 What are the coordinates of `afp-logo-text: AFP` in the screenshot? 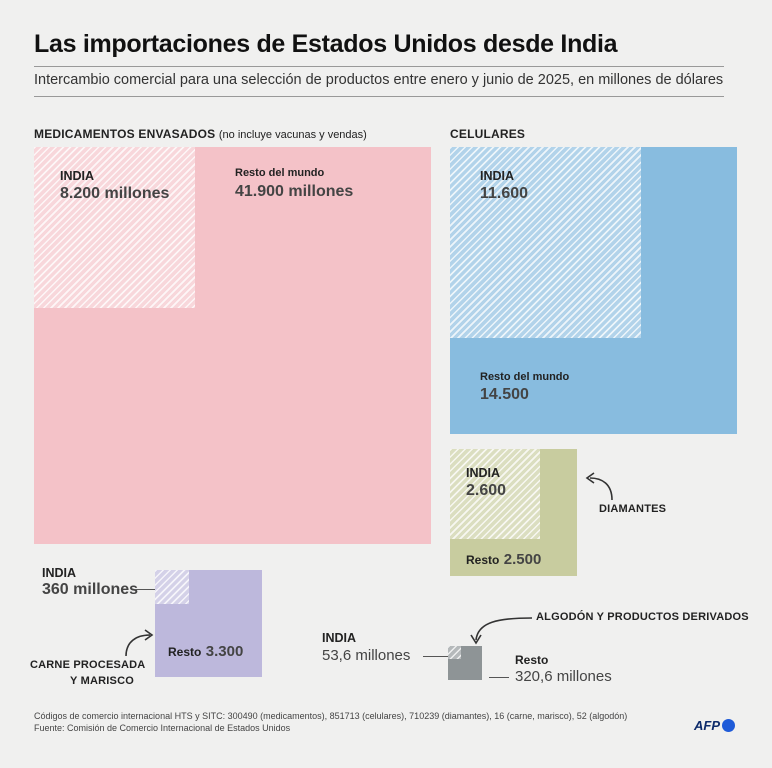 It's located at (707, 725).